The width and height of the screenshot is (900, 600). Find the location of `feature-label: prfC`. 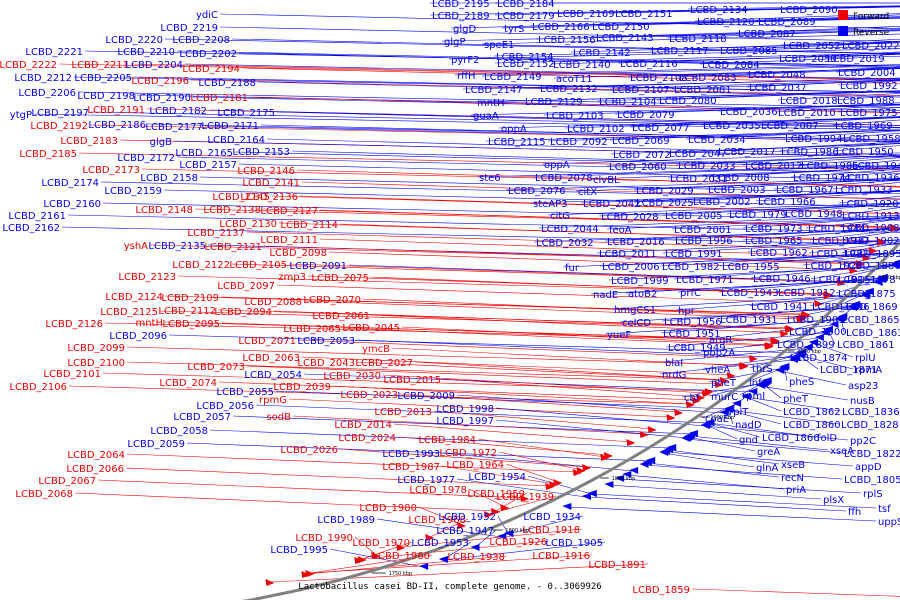

feature-label: prfC is located at coordinates (690, 293).